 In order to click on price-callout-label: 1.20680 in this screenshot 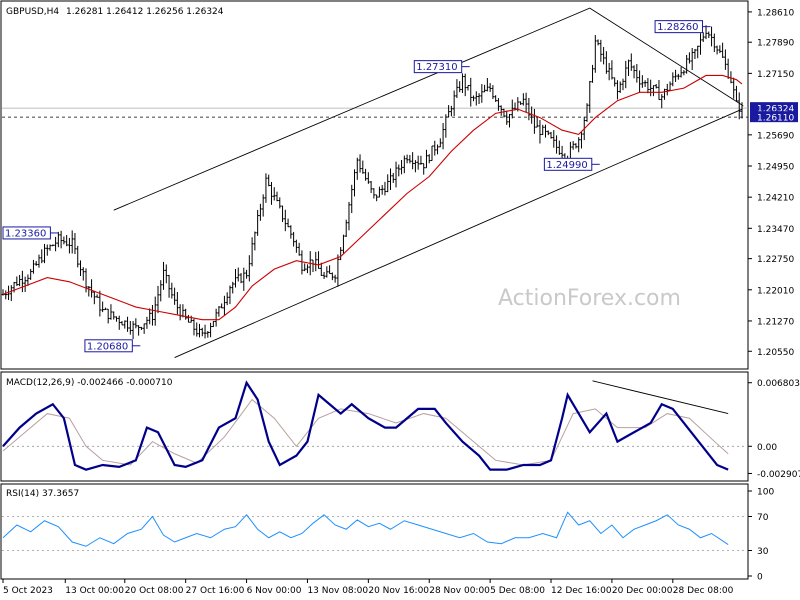, I will do `click(107, 346)`.